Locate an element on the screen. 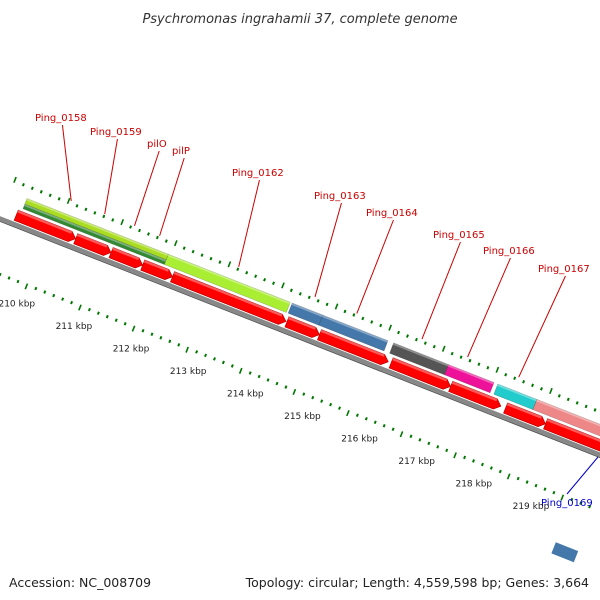  scale-label: 215 kbp is located at coordinates (302, 417).